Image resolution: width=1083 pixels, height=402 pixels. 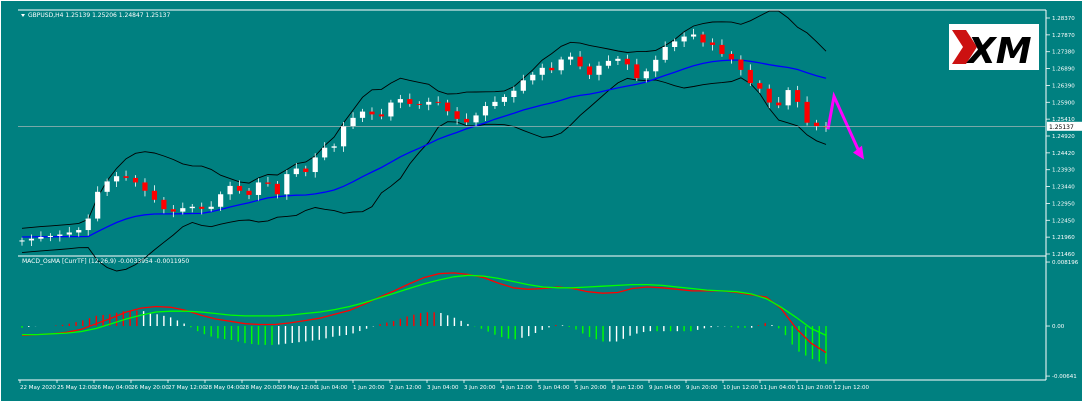 What do you see at coordinates (1063, 154) in the screenshot?
I see `price-tick-label: 1.24420` at bounding box center [1063, 154].